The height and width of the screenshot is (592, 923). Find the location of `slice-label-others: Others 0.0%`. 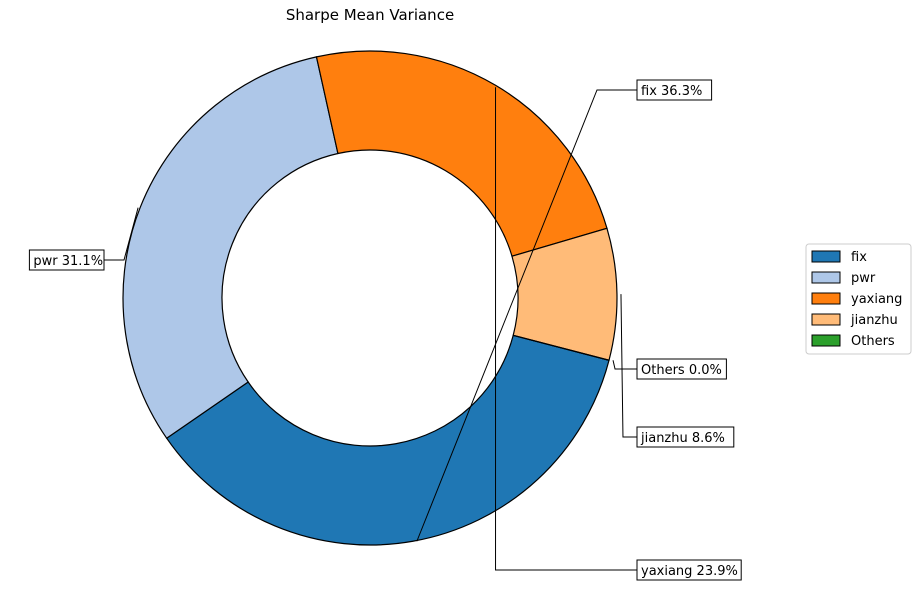

slice-label-others: Others 0.0% is located at coordinates (681, 370).